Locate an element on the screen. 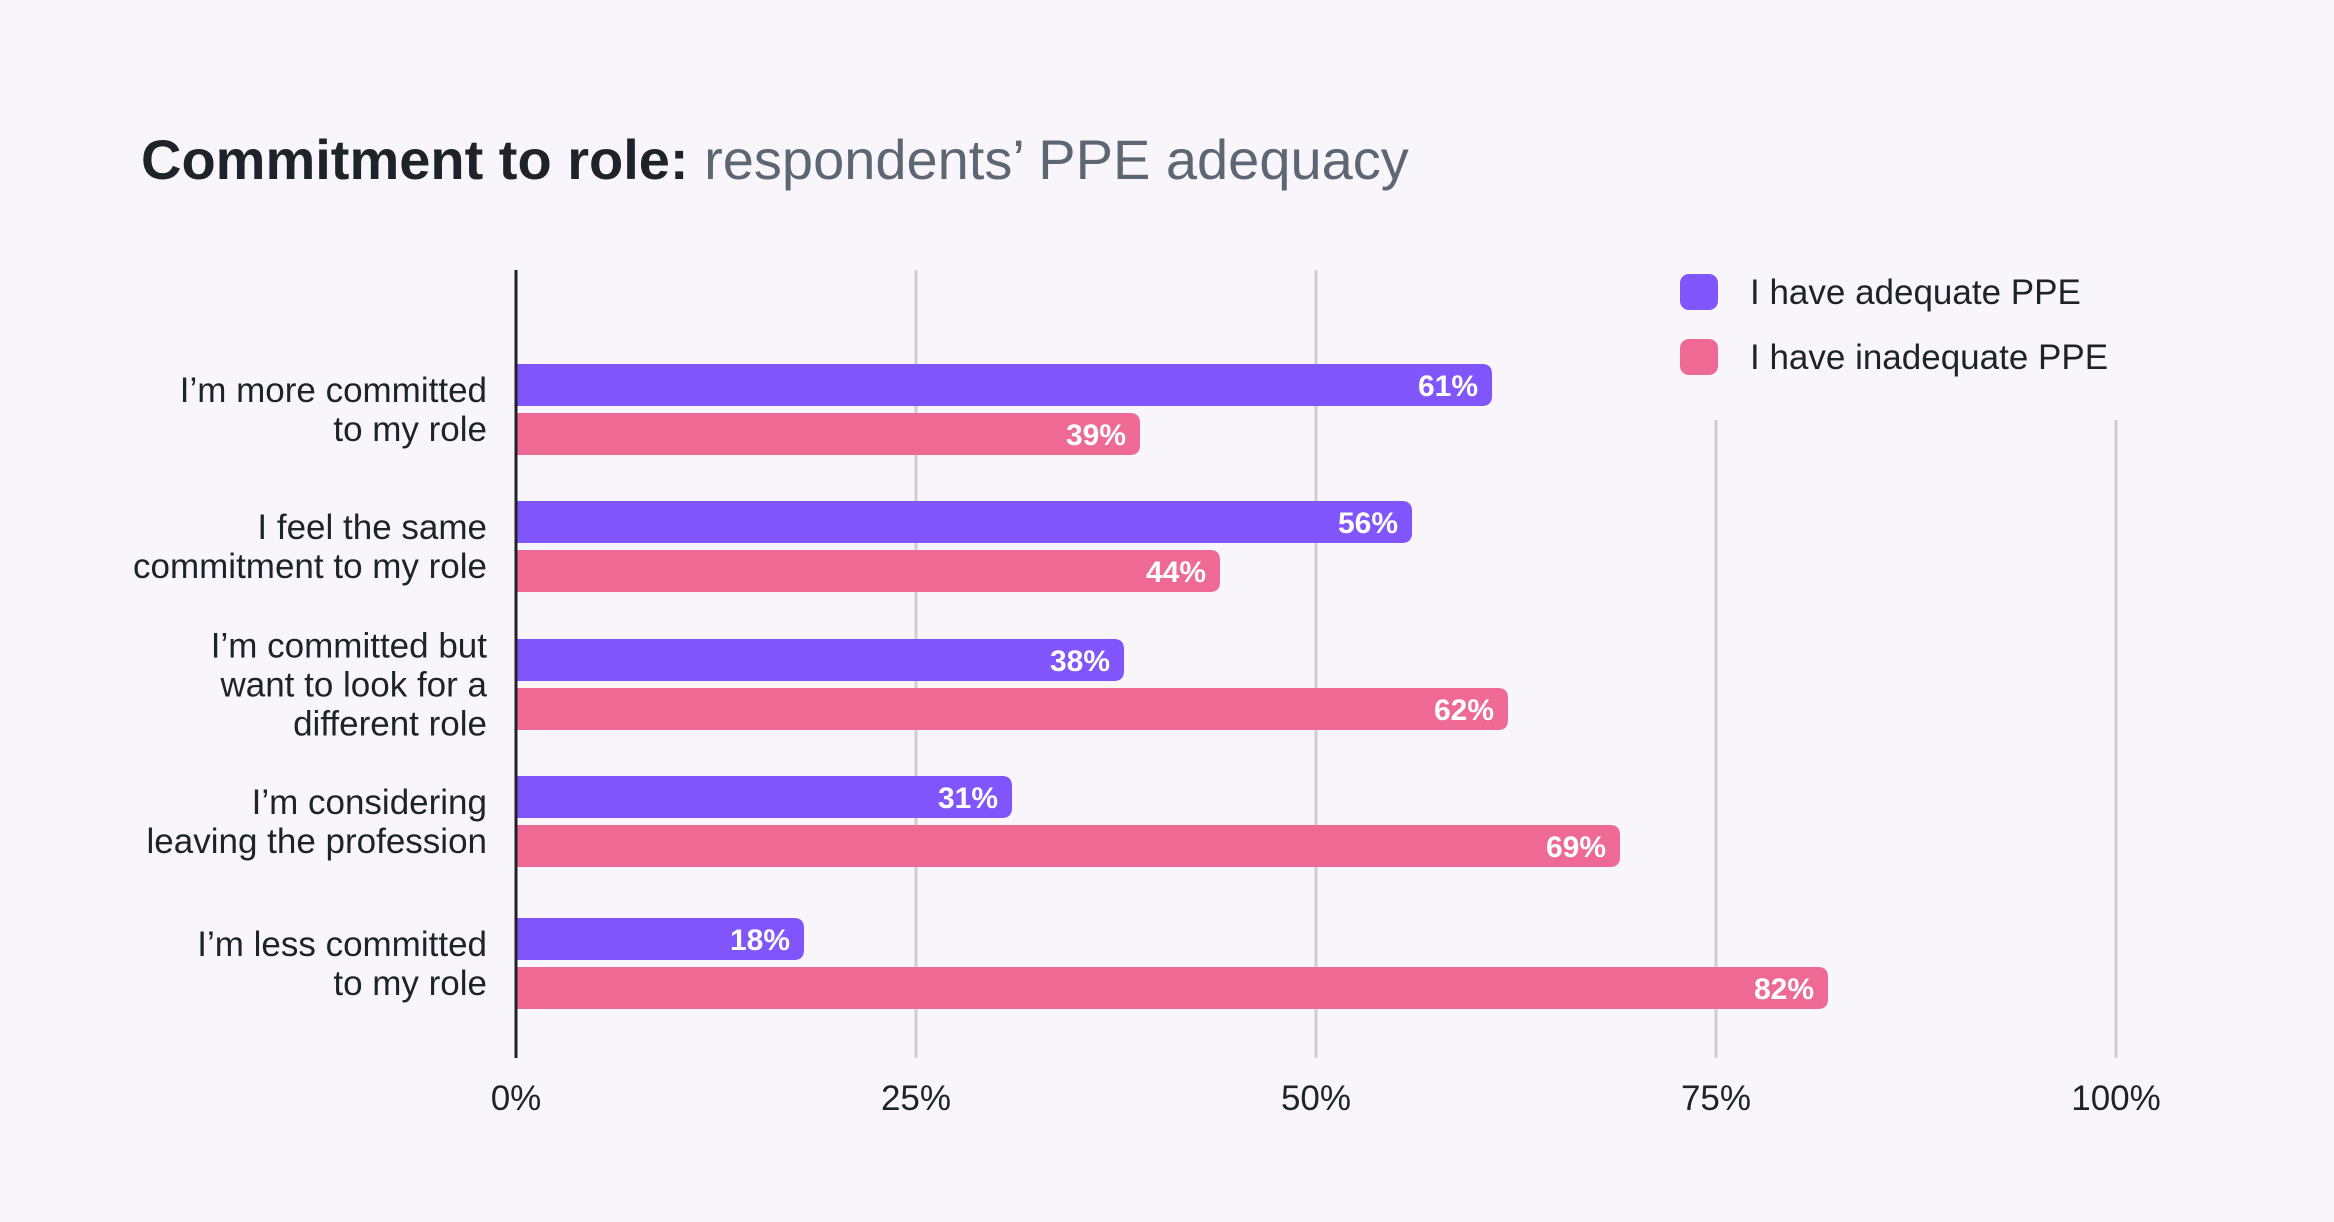 Image resolution: width=2334 pixels, height=1222 pixels. bar-value-label-inadequate-0: 39% is located at coordinates (1096, 435).